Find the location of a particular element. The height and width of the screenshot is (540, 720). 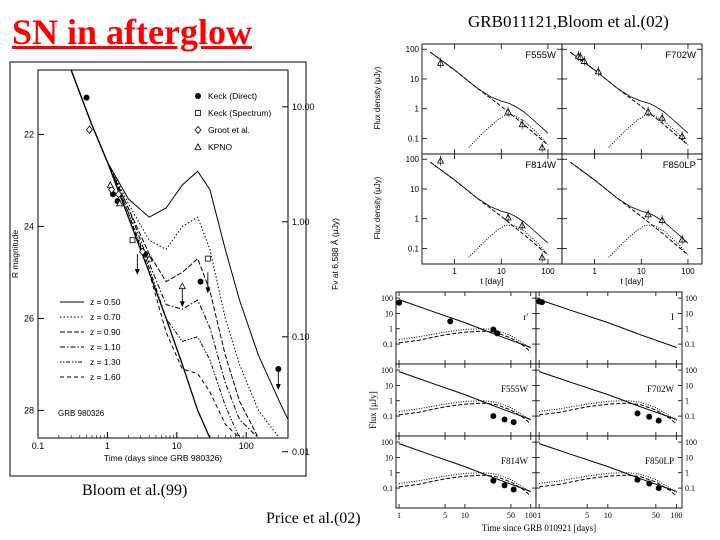

b99-legend-model-label: z = 0.50 is located at coordinates (105, 302).